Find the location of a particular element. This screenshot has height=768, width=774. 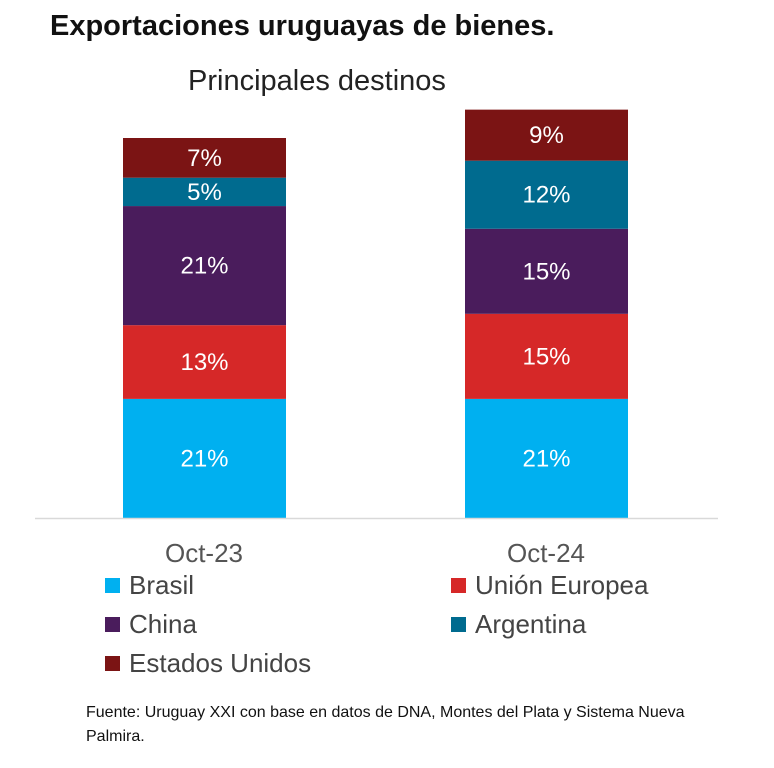

chart-title: Exportaciones uruguayas de bienes. is located at coordinates (302, 26).